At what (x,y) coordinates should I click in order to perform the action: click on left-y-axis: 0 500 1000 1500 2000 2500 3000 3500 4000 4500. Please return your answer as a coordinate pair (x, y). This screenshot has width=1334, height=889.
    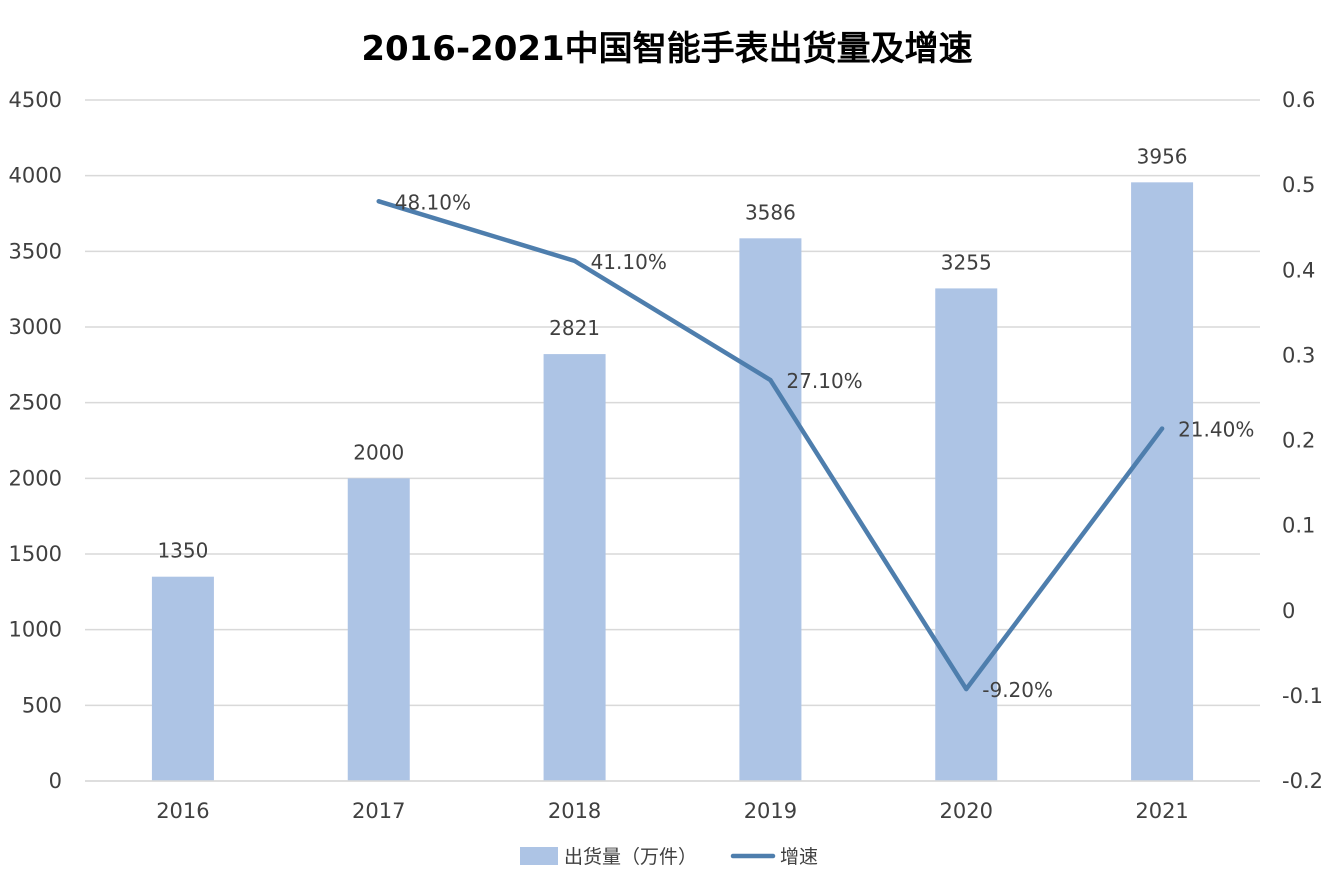
    Looking at the image, I should click on (35, 440).